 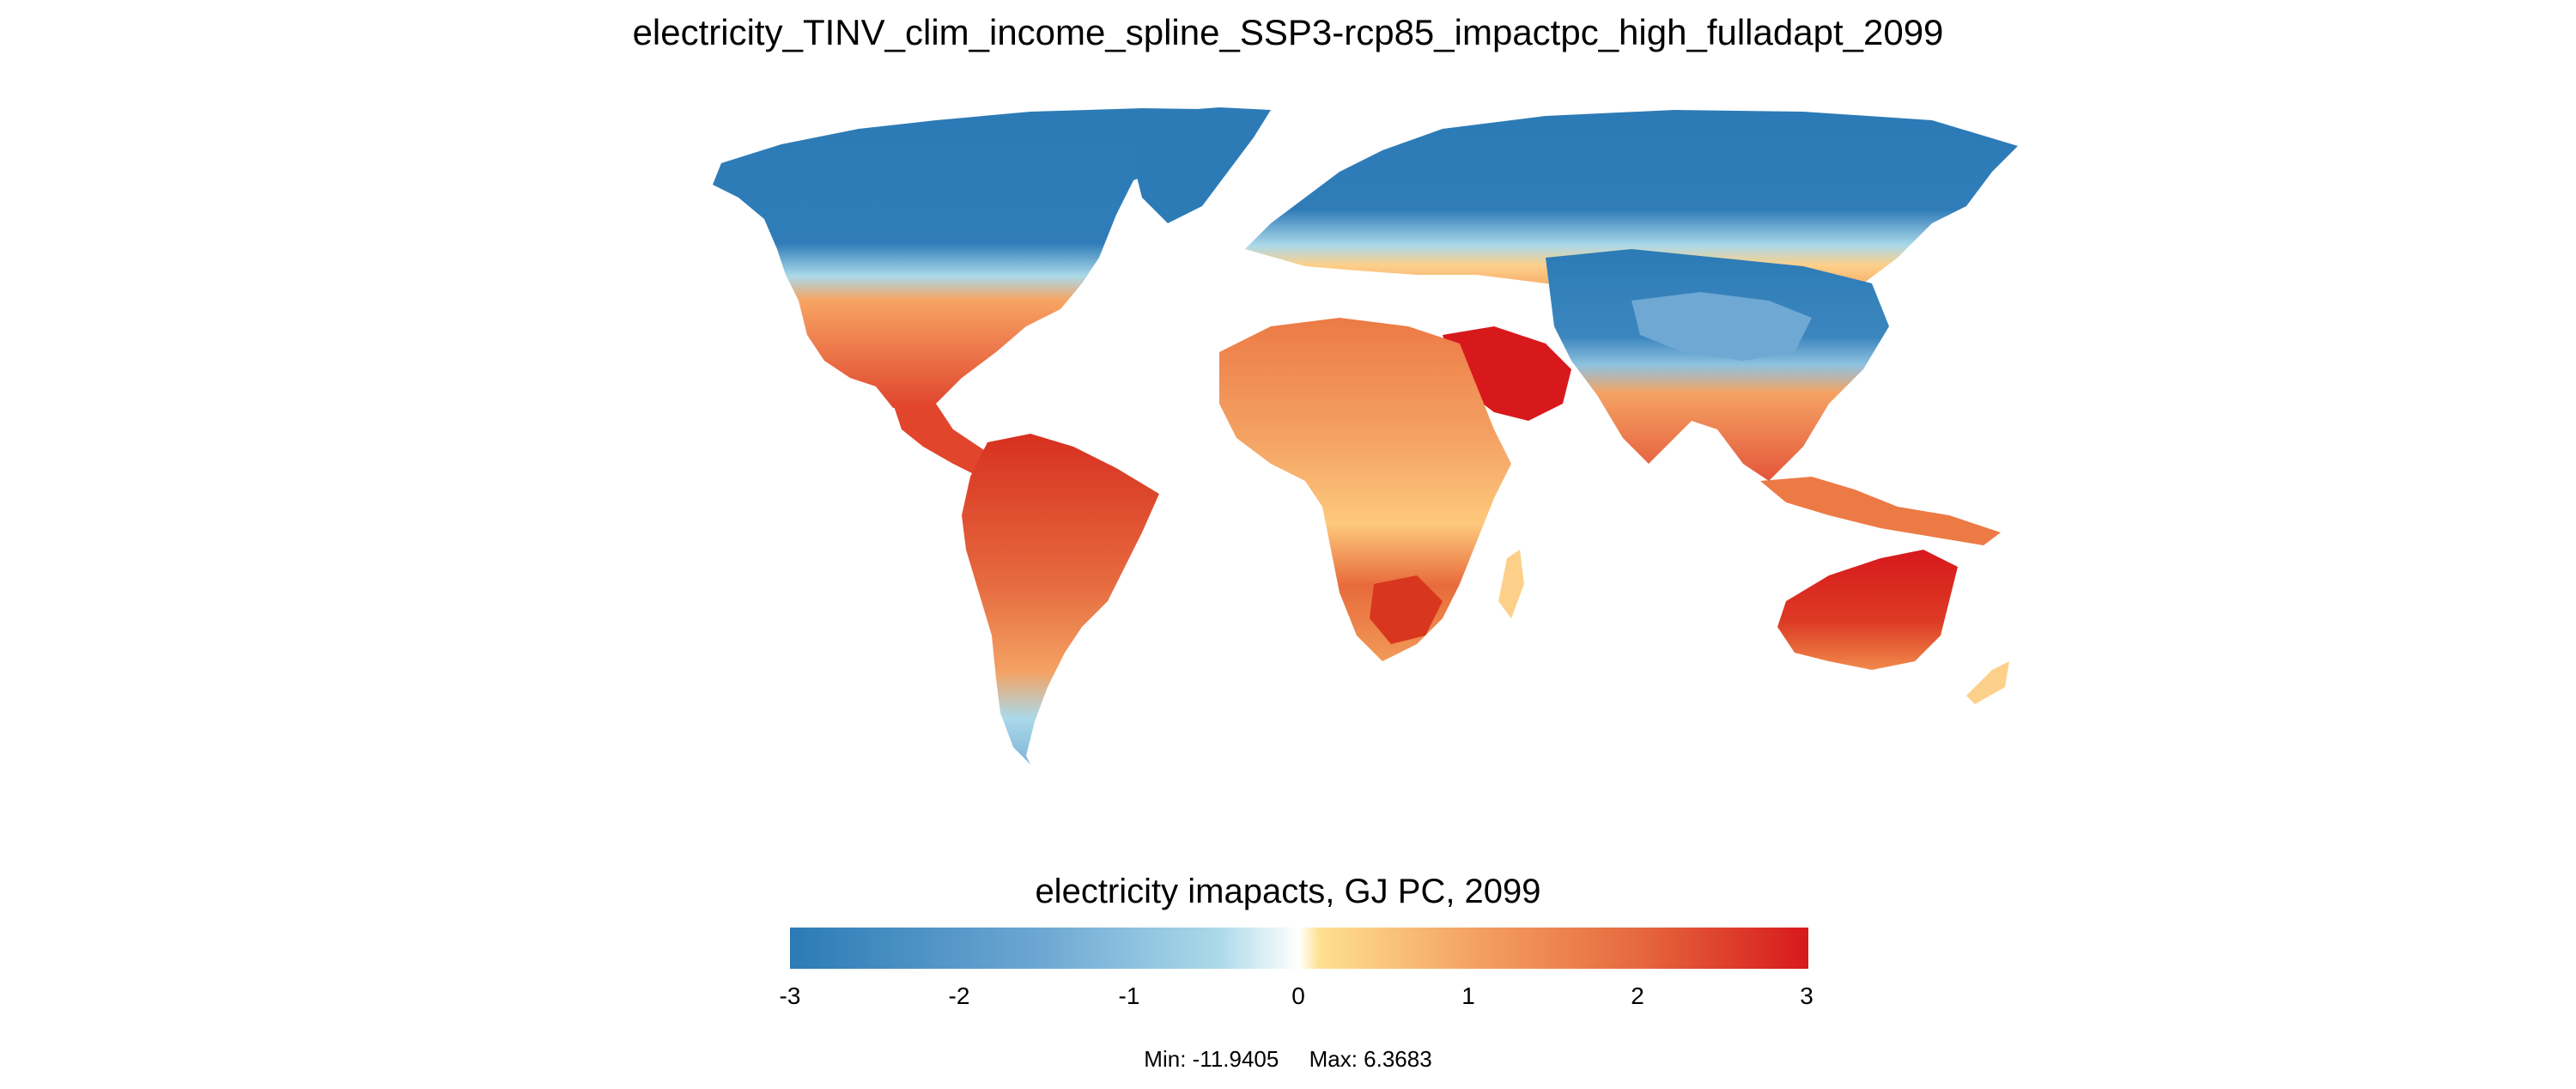 What do you see at coordinates (1718, 365) in the screenshot?
I see `asia-south-region` at bounding box center [1718, 365].